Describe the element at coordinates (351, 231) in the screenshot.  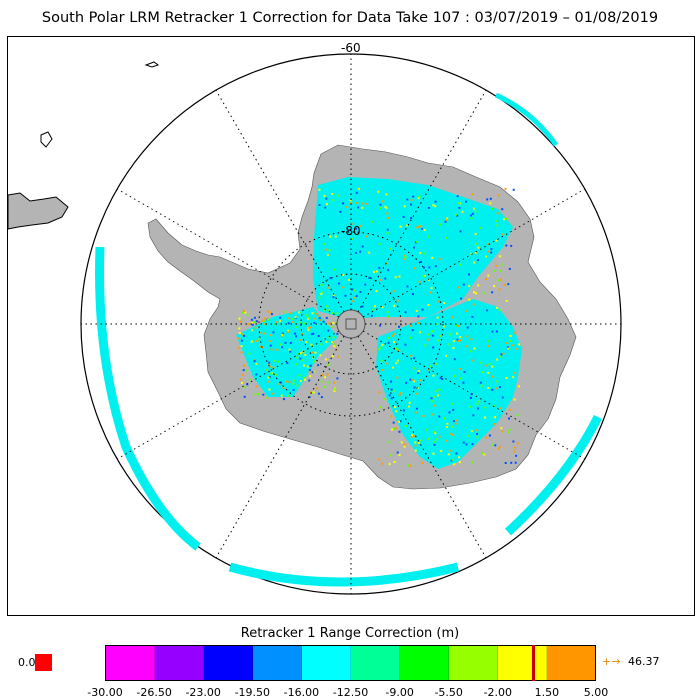
I see `lat-label-80: -80` at that location.